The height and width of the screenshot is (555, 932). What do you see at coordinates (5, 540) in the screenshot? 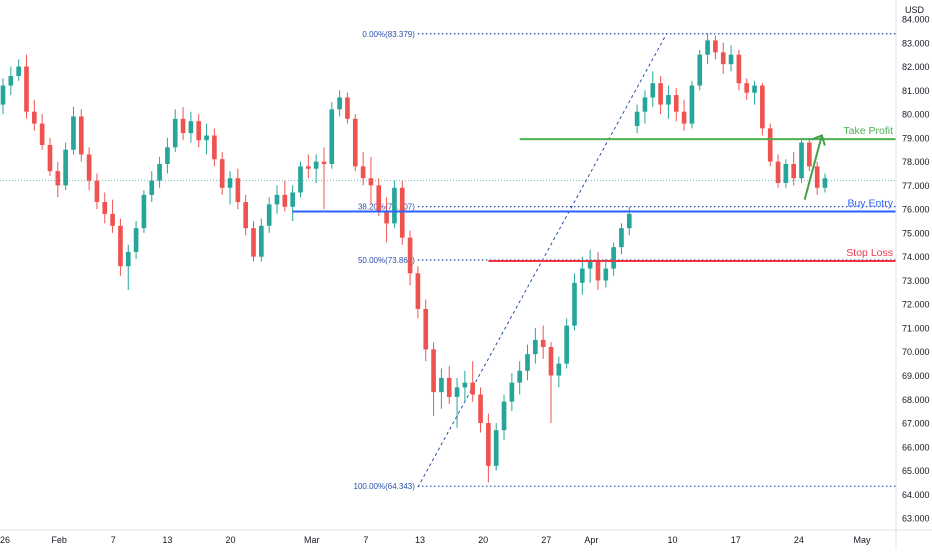
I see `time-tick-label: 26` at bounding box center [5, 540].